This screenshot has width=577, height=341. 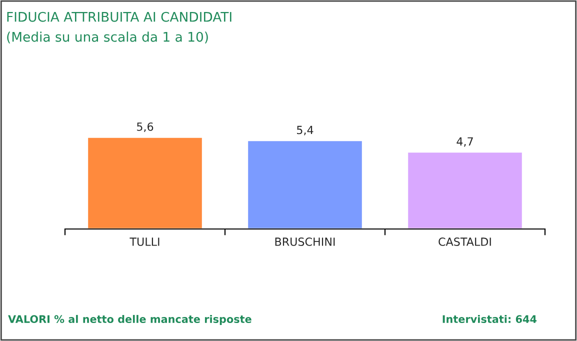 I want to click on data-label: 4,7, so click(x=464, y=142).